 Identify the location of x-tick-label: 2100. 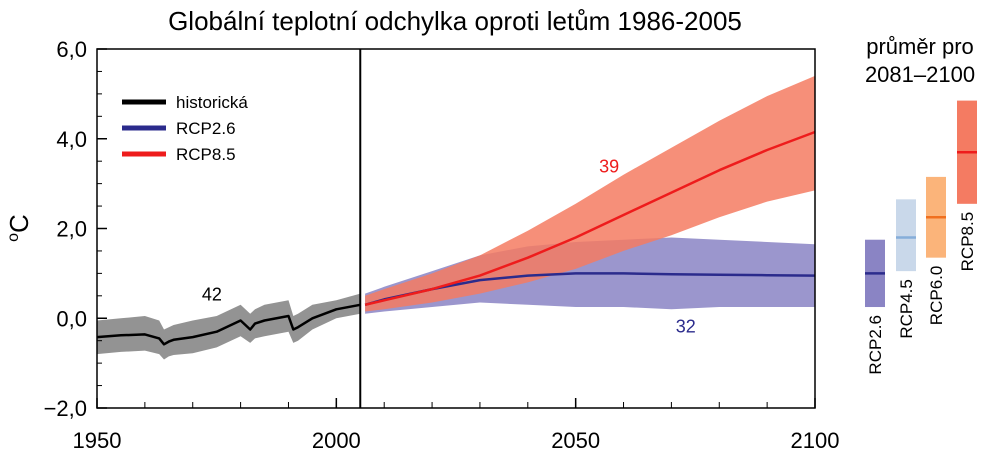
(815, 440).